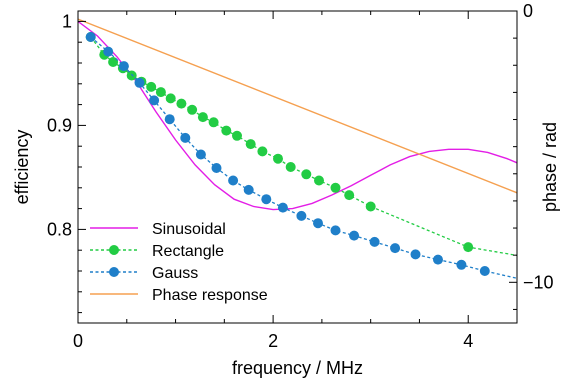 This screenshot has width=568, height=385. I want to click on x-tick-label: 0, so click(78, 341).